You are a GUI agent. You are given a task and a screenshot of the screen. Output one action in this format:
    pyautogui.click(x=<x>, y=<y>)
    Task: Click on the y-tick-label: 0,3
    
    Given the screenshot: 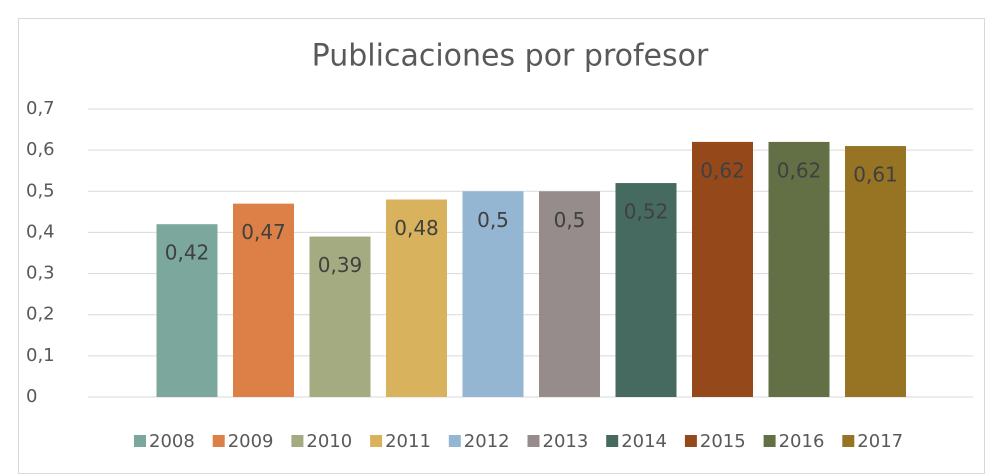 What is the action you would take?
    pyautogui.click(x=40, y=273)
    